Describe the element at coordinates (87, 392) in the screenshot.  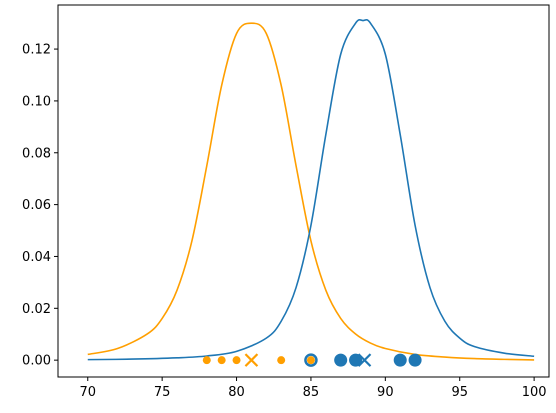
I see `x-tick-label: 70` at that location.